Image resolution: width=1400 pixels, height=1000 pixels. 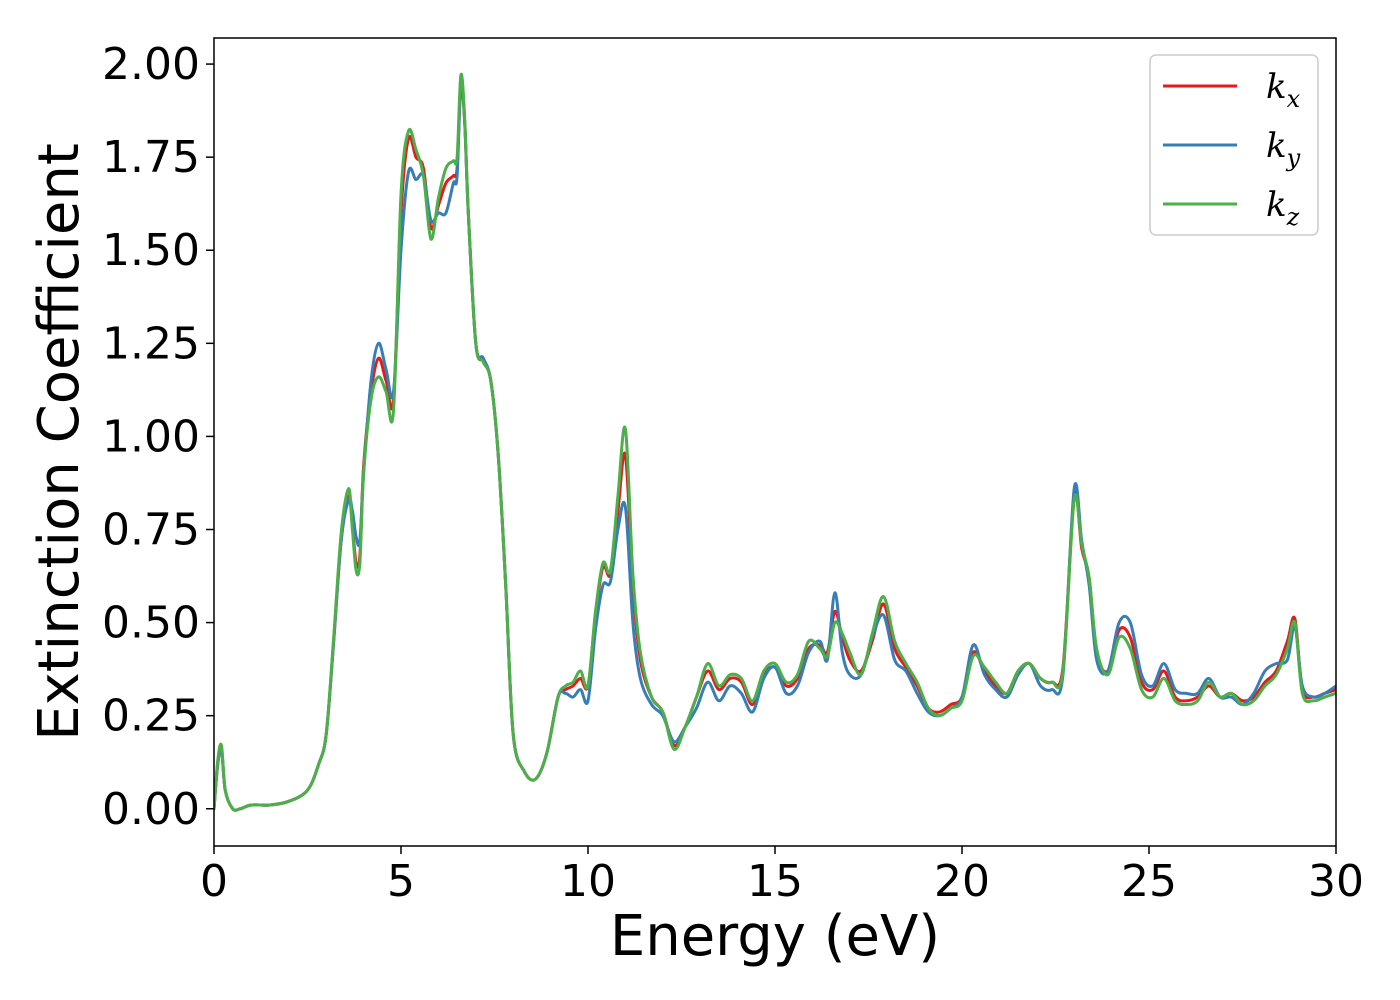 What do you see at coordinates (151, 436) in the screenshot?
I see `y-tick-label: 1.00` at bounding box center [151, 436].